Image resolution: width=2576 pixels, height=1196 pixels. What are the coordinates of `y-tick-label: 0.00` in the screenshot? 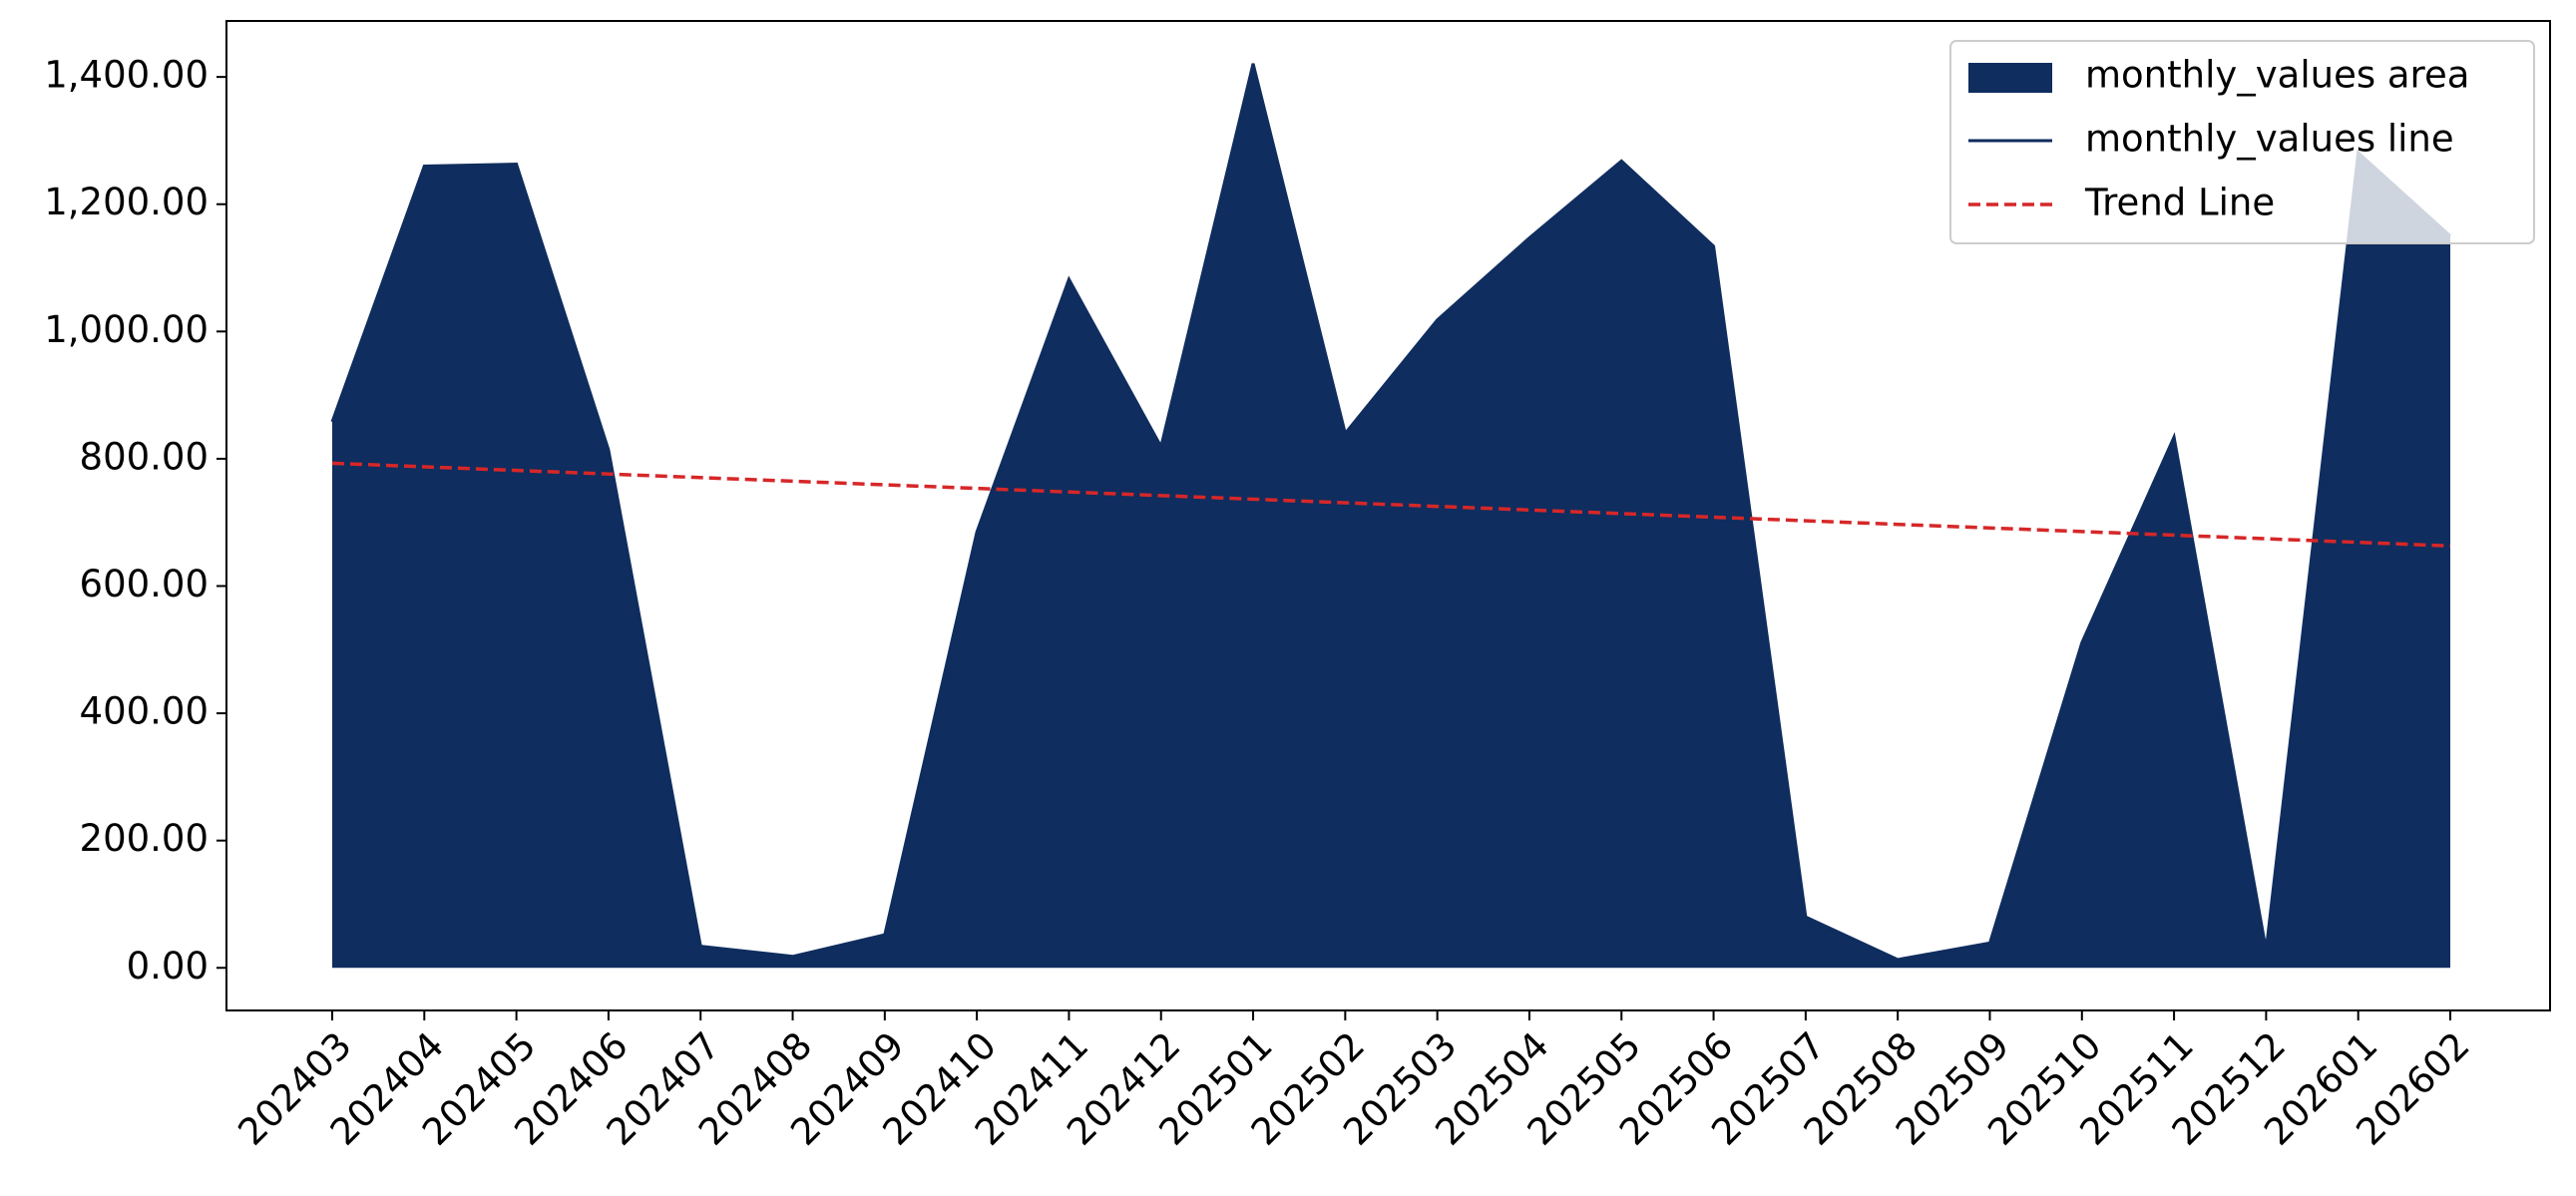 It's located at (168, 966).